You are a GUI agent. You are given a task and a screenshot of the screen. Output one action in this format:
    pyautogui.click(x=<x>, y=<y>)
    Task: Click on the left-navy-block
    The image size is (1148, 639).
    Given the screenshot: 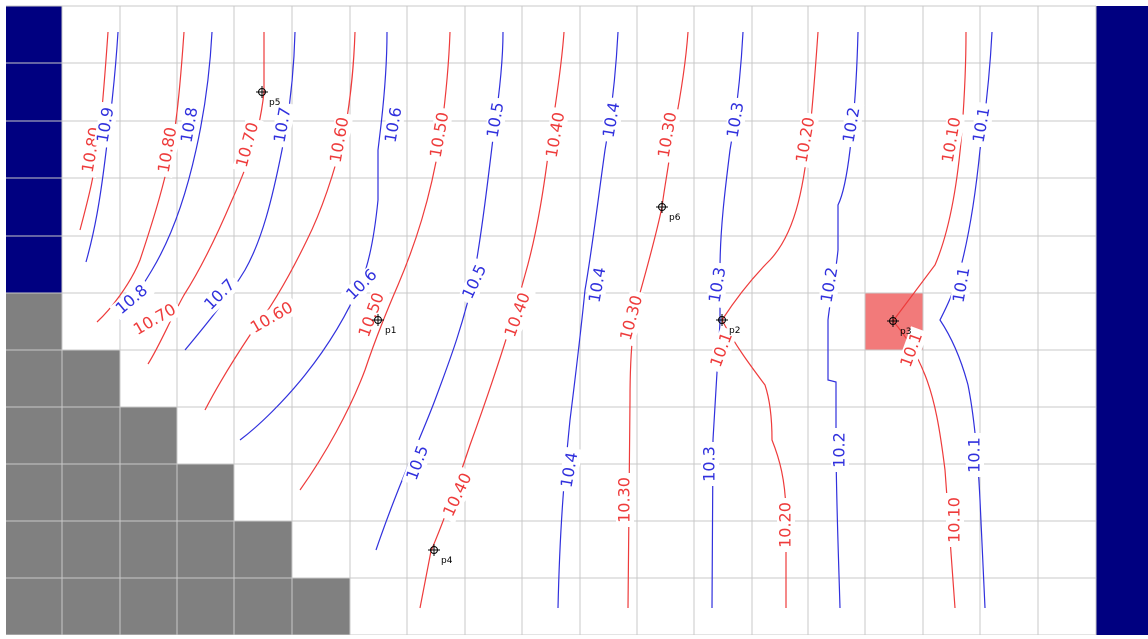 What is the action you would take?
    pyautogui.click(x=34, y=149)
    